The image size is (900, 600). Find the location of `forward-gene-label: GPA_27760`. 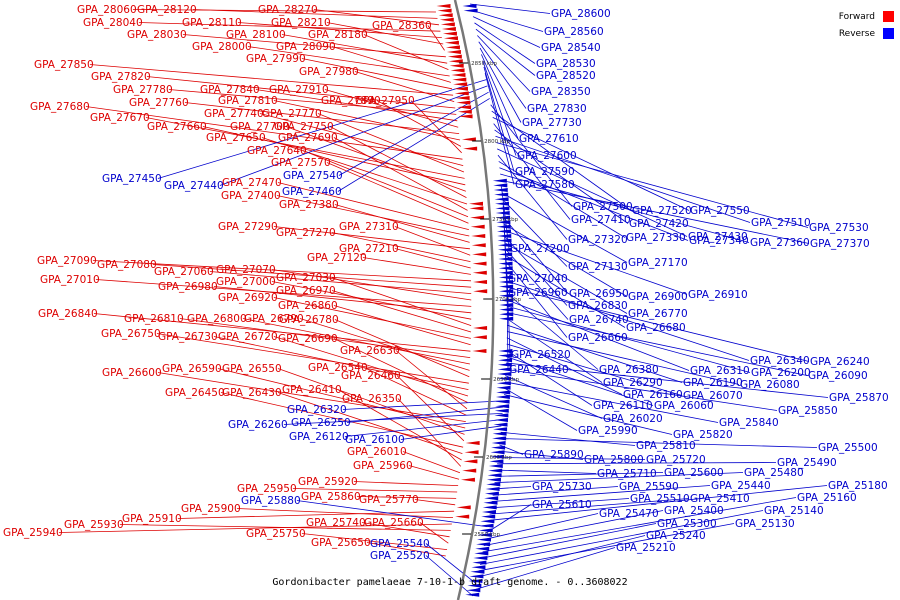

forward-gene-label: GPA_27760 is located at coordinates (159, 103).